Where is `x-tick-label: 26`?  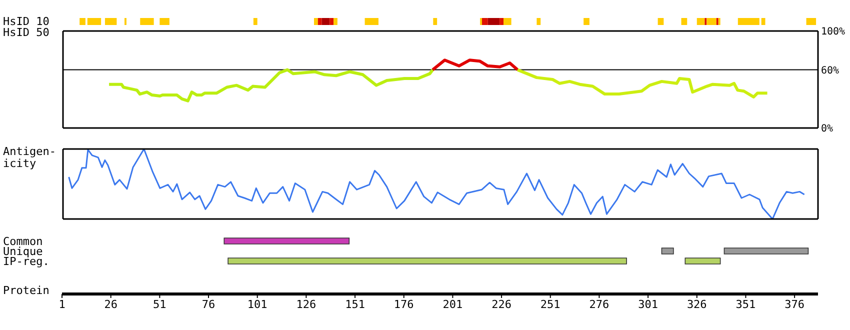
x-tick-label: 26 is located at coordinates (111, 304).